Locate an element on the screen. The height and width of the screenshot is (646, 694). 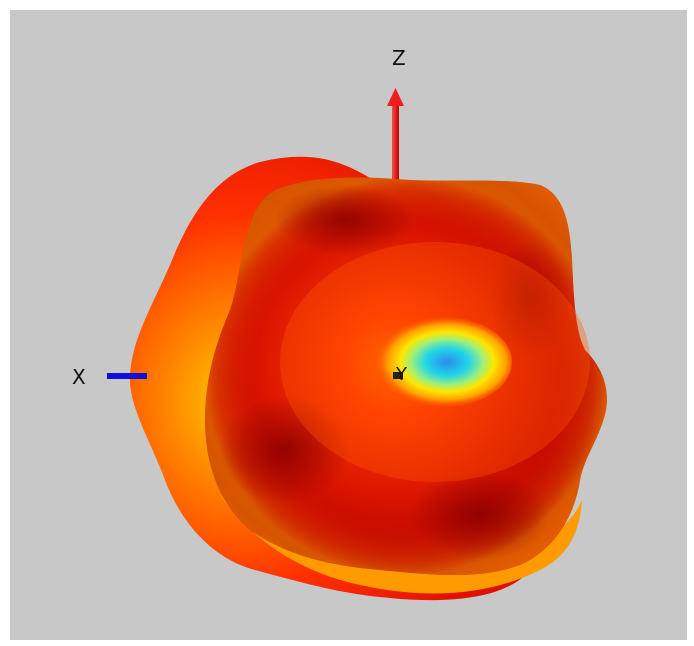
z-axis-arrow is located at coordinates (395, 141).